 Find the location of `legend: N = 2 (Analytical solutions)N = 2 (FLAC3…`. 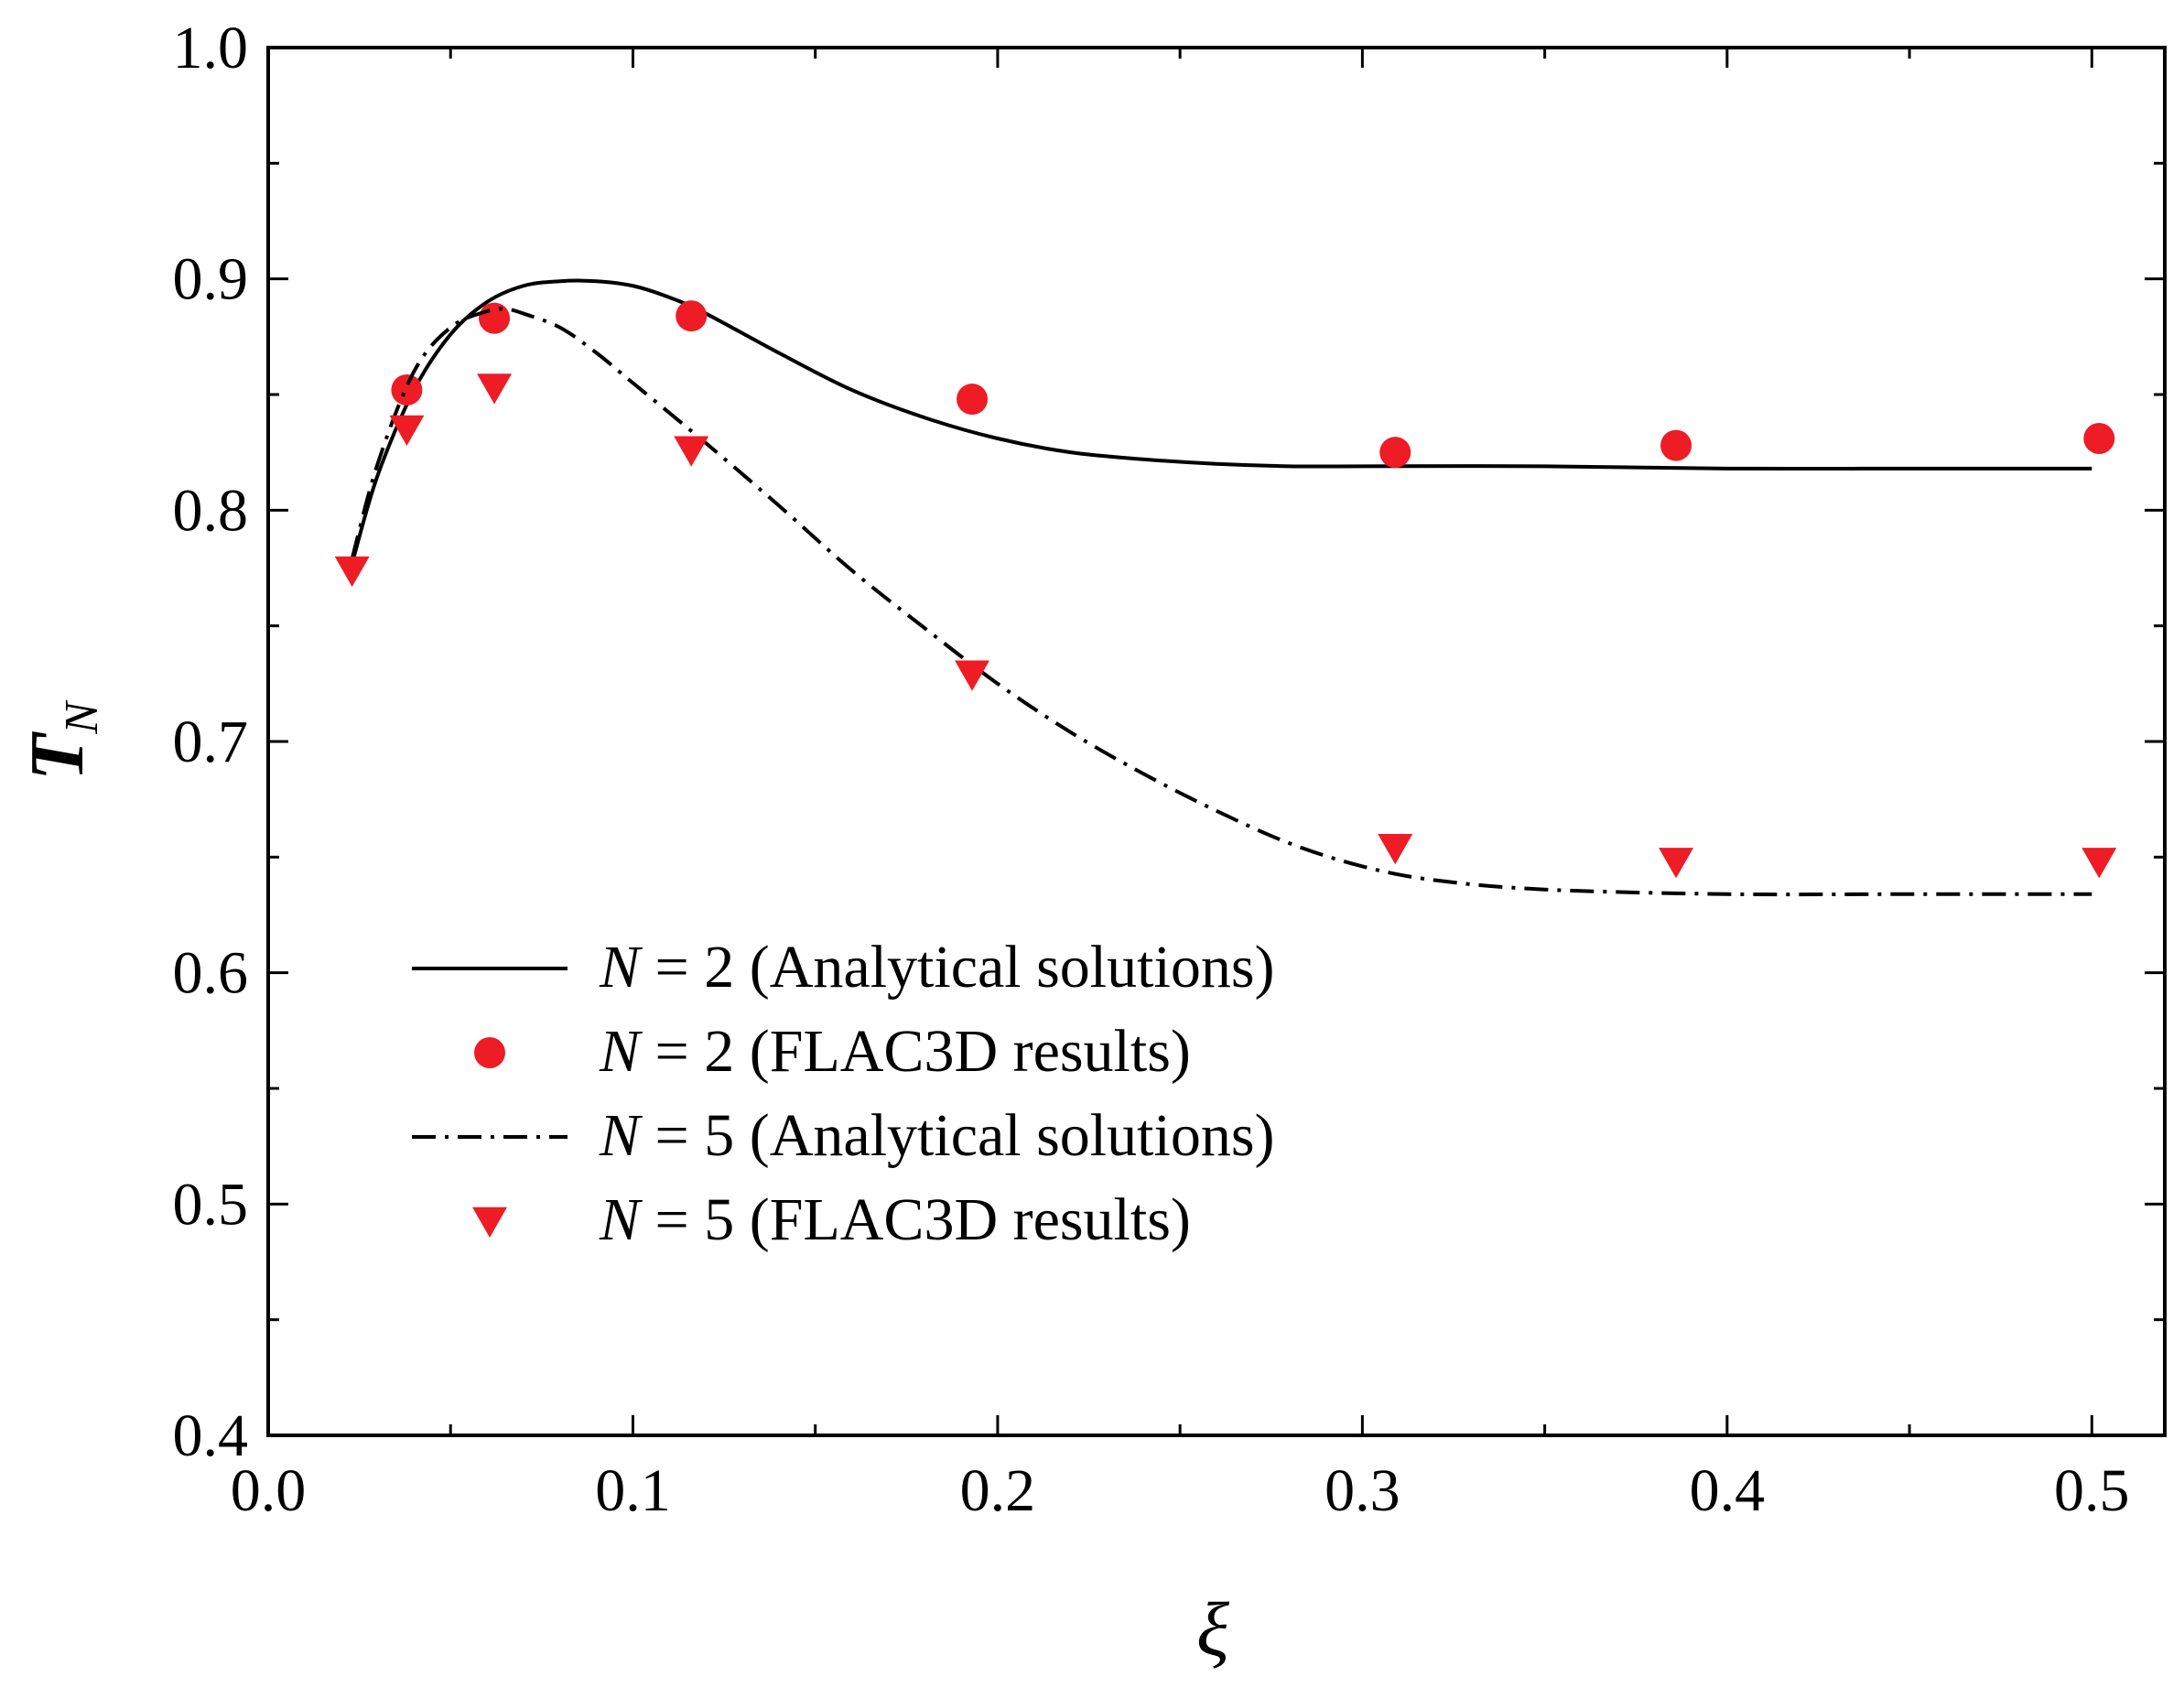

legend: N = 2 (Analytical solutions)N = 2 (FLAC3… is located at coordinates (843, 1093).